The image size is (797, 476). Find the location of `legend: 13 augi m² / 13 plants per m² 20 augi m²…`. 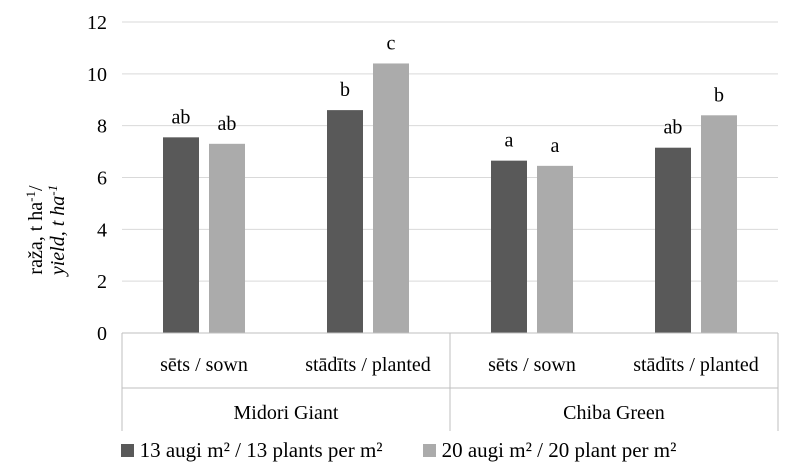

legend: 13 augi m² / 13 plants per m² 20 augi m²… is located at coordinates (398, 450).